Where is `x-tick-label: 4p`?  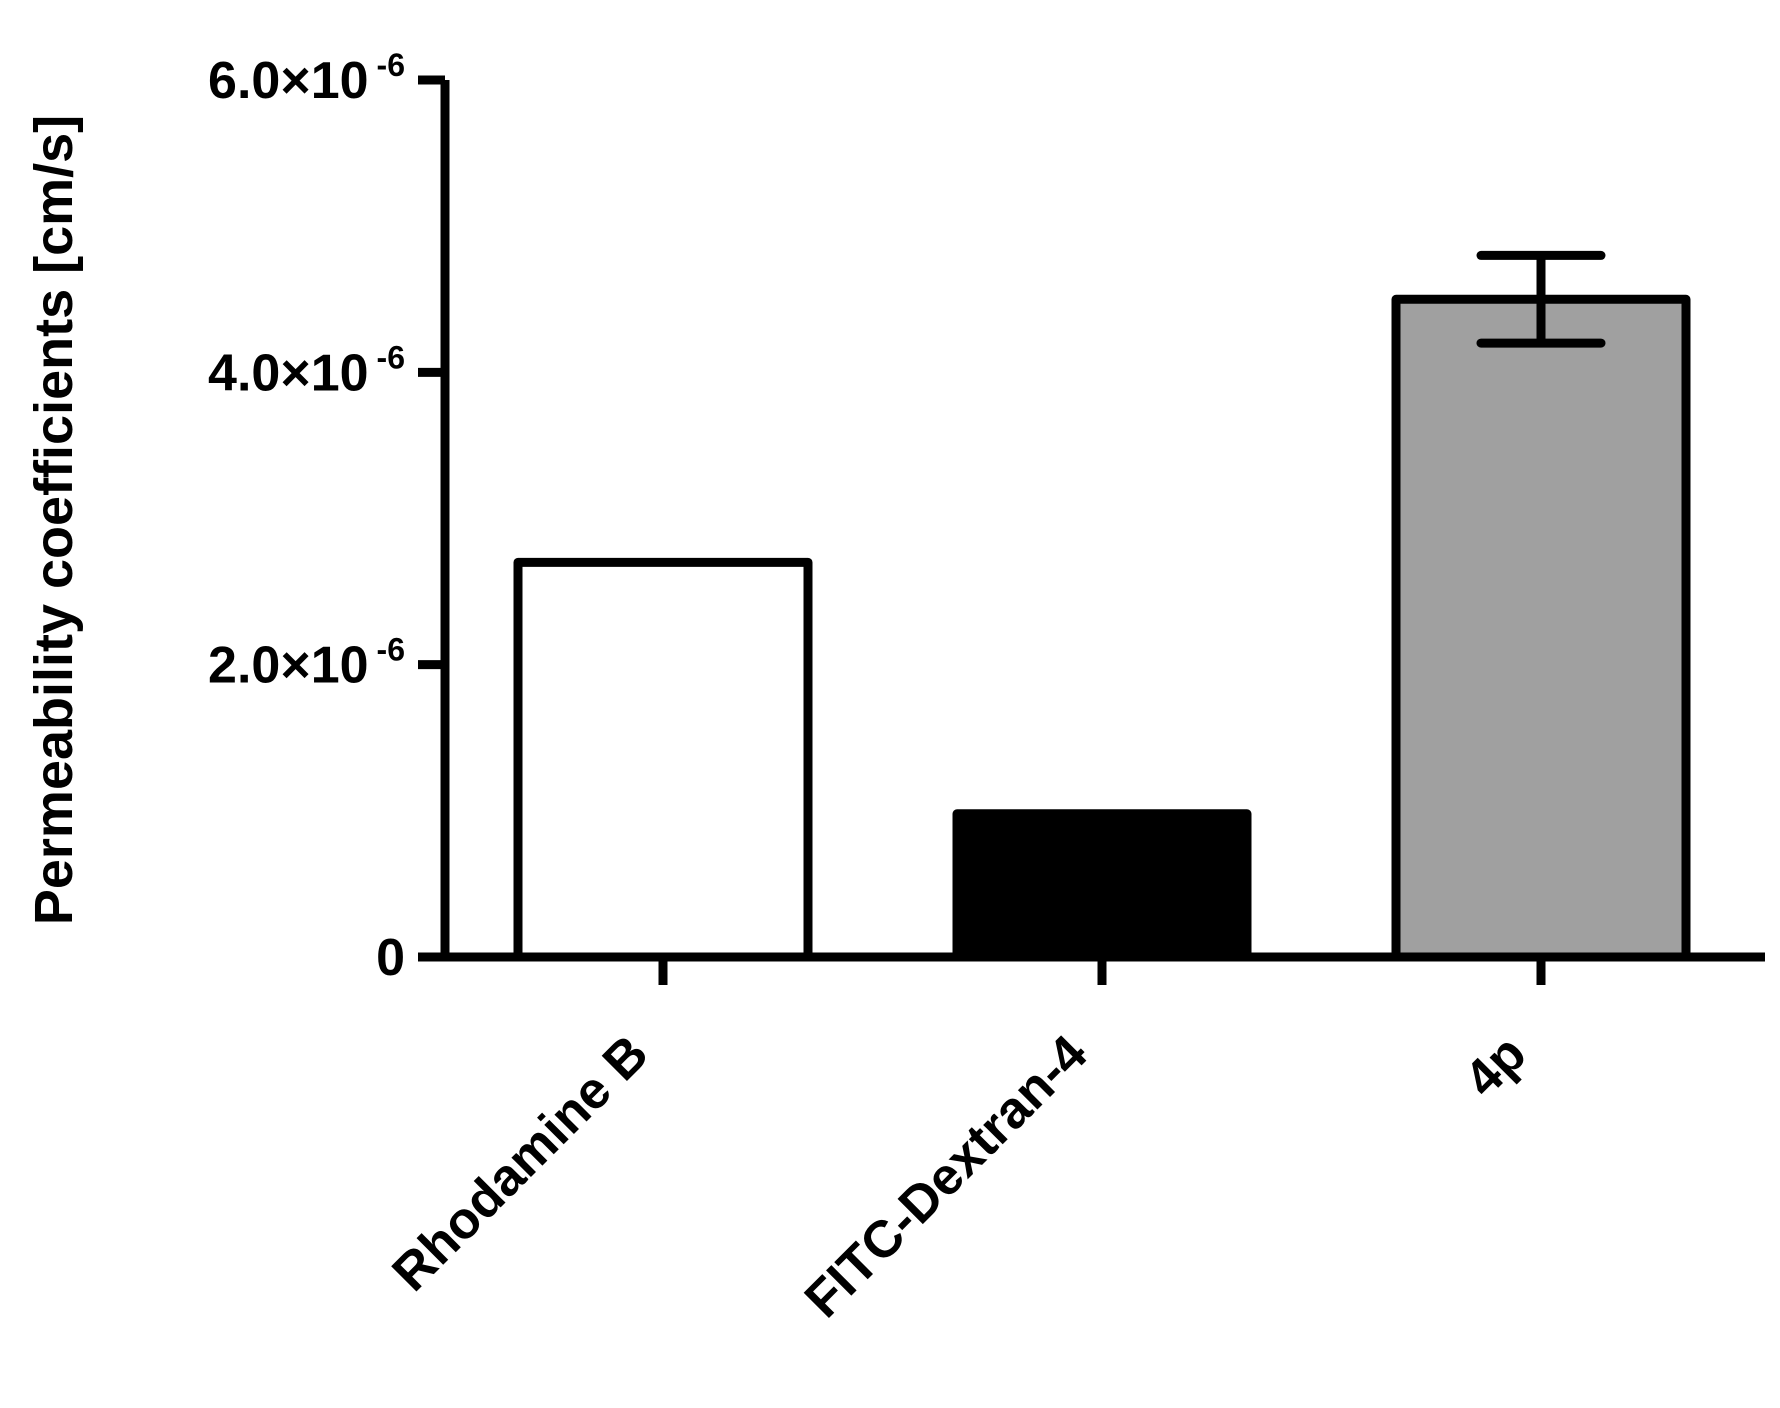 x-tick-label: 4p is located at coordinates (1496, 1066).